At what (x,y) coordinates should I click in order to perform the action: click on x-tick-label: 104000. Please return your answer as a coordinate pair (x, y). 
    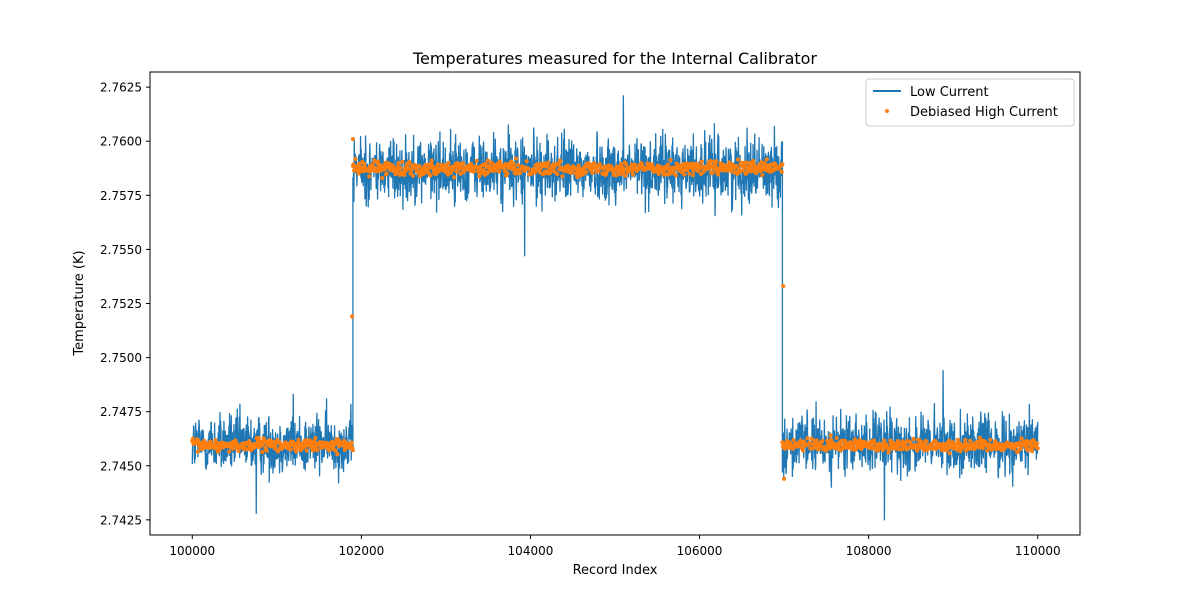
    Looking at the image, I should click on (531, 551).